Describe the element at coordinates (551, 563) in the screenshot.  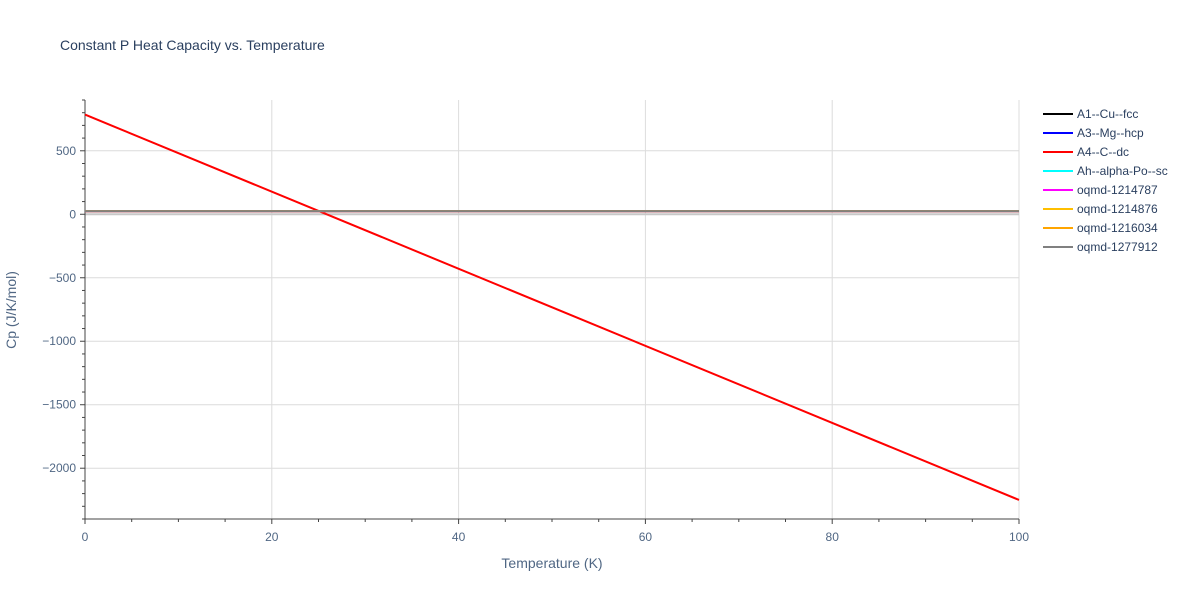
I see `x-axis-title: Temperature (K)` at that location.